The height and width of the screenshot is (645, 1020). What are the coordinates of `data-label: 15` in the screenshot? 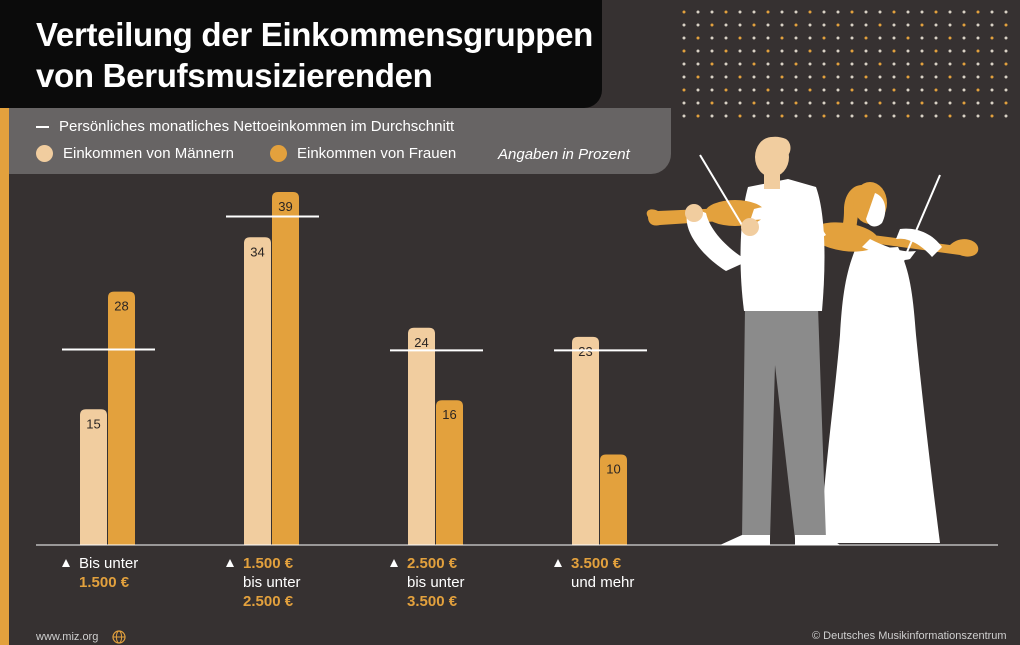 It's located at (93, 423).